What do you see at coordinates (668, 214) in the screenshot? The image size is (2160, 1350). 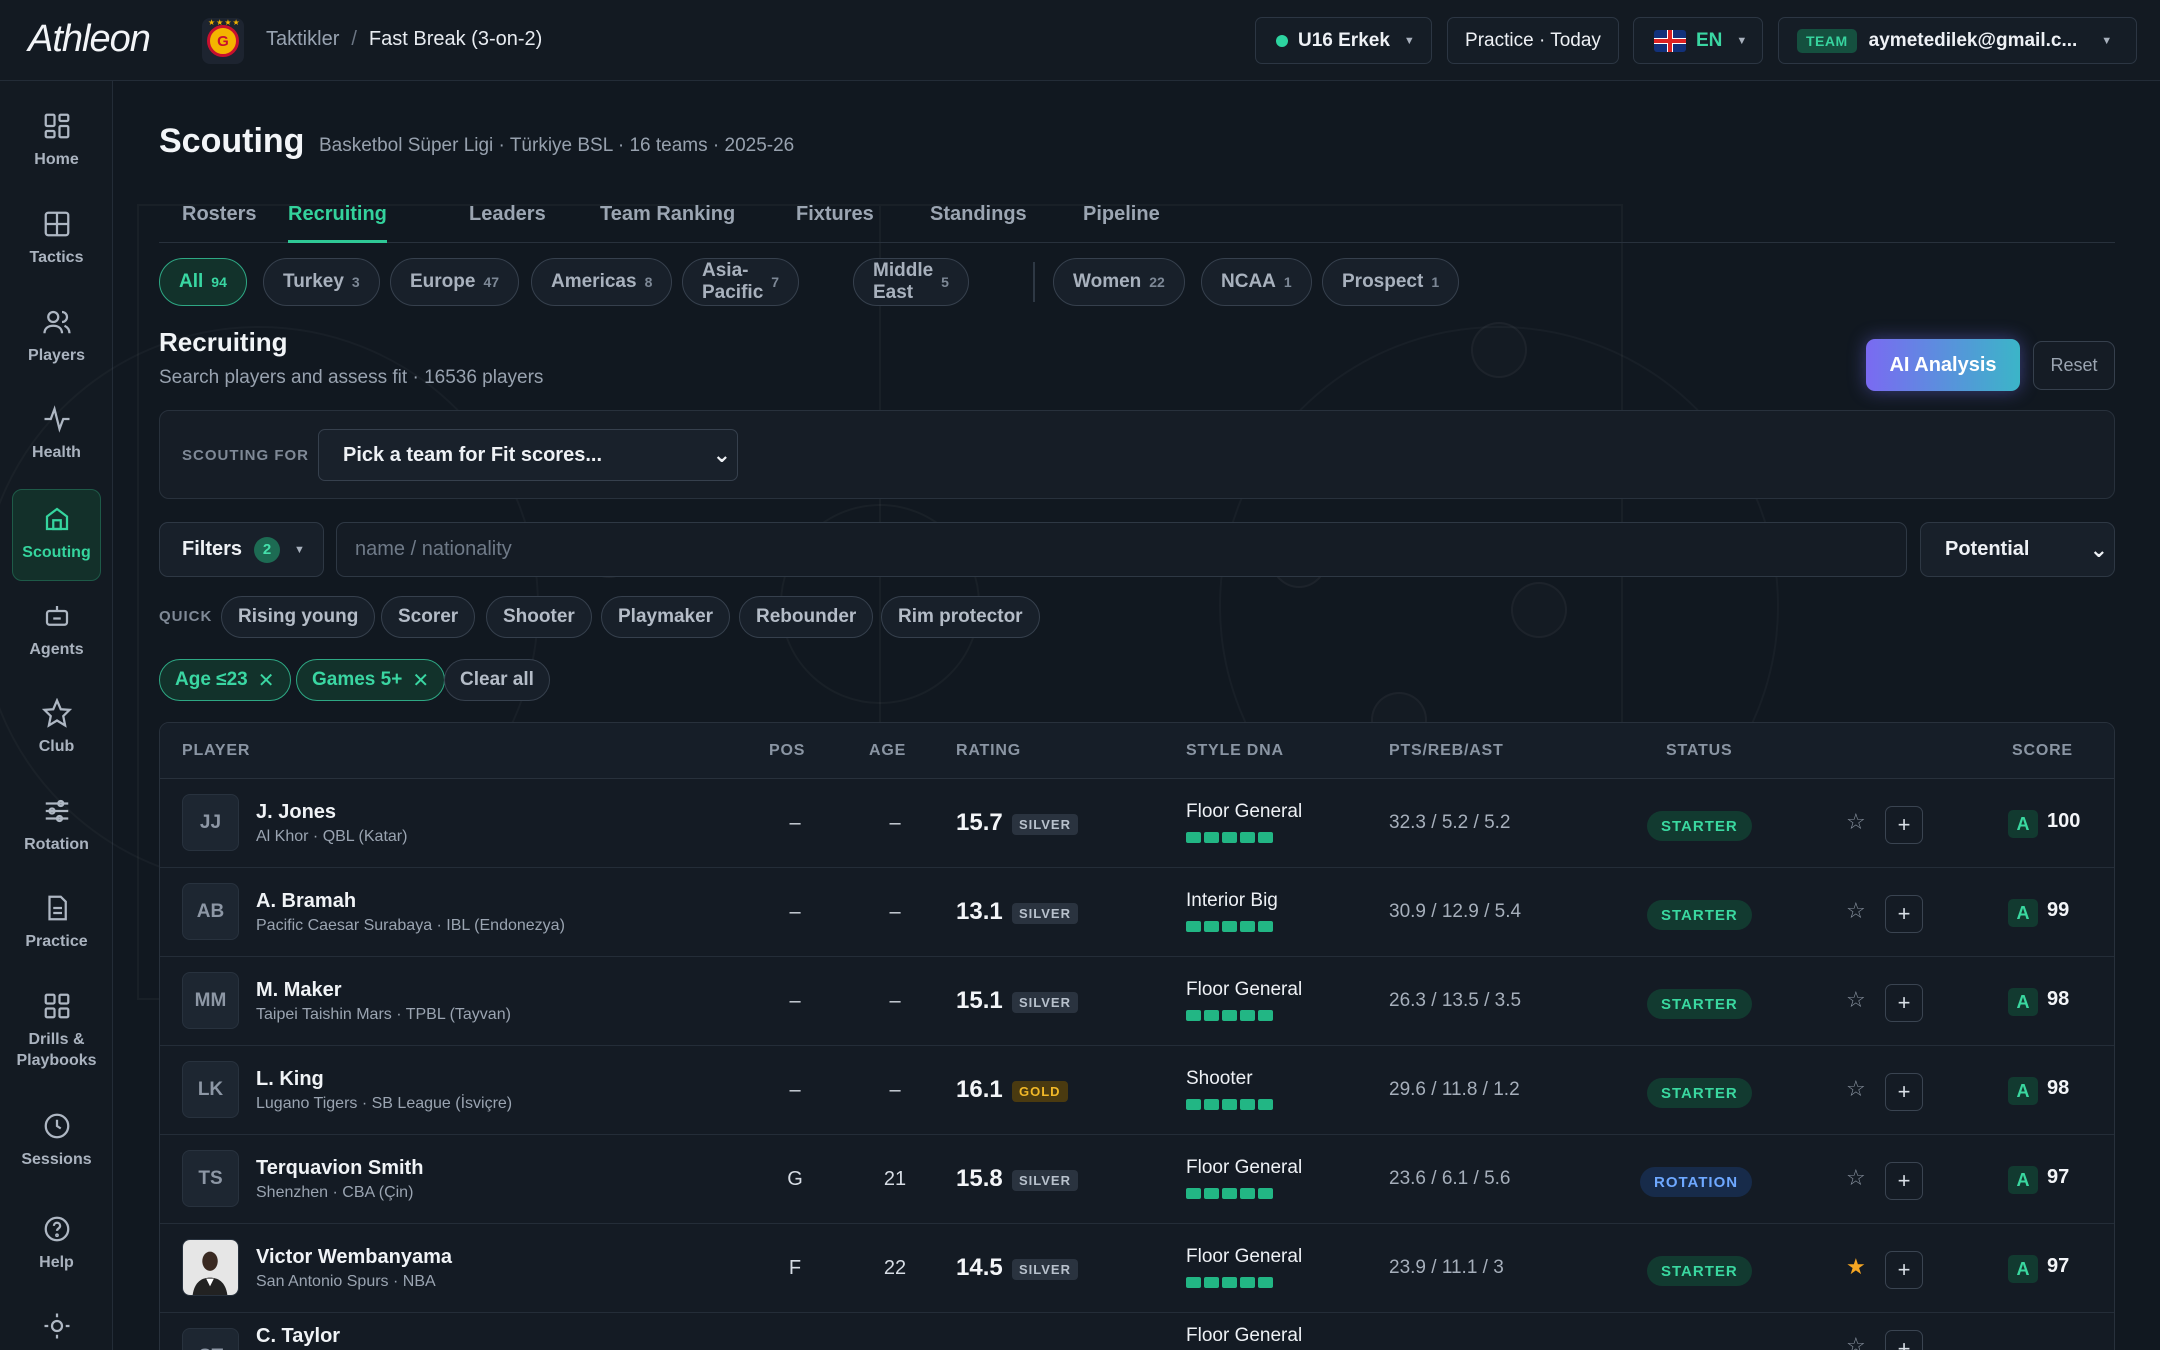 I see `tab-team-ranking: Team Ranking` at bounding box center [668, 214].